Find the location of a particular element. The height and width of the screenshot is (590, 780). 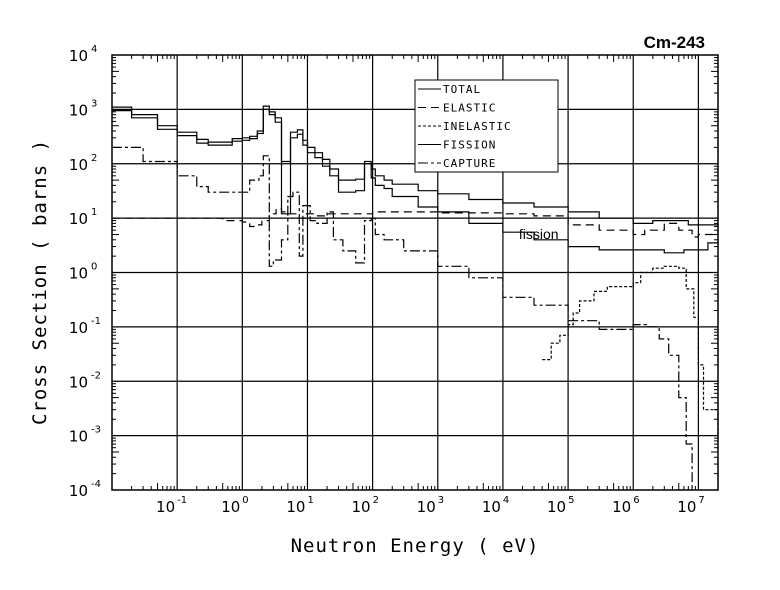

x-tick-exponent: 3 is located at coordinates (441, 500).